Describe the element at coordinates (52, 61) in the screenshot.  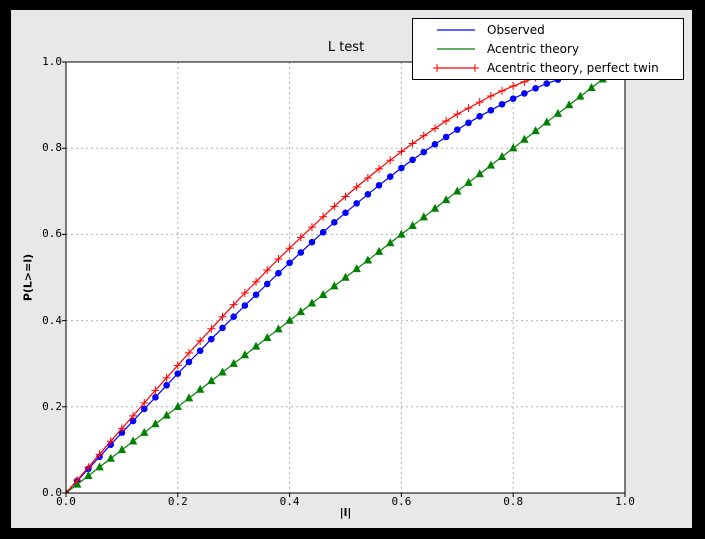
I see `y-tick-label: 1.0` at that location.